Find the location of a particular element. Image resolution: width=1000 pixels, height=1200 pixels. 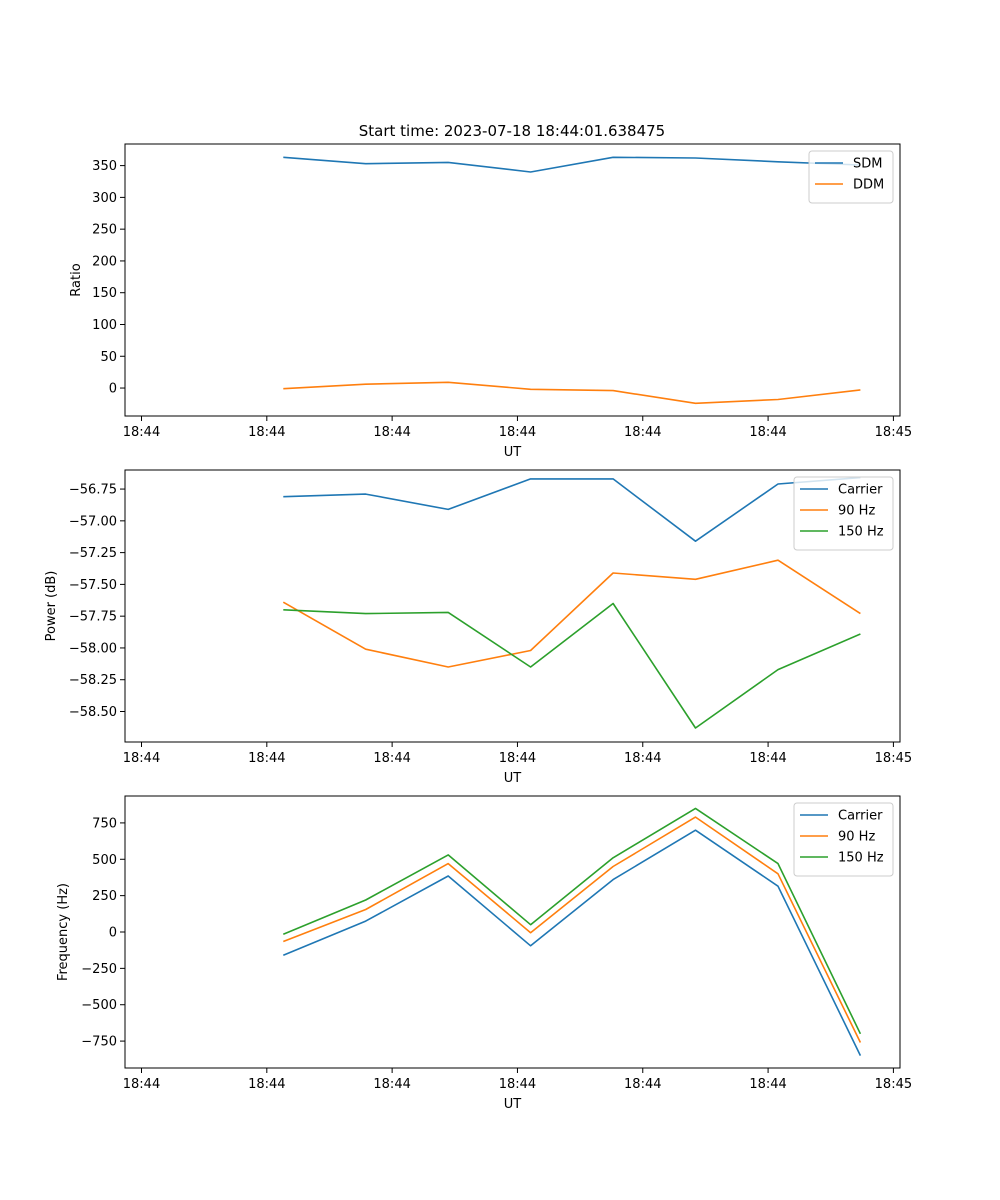

y-tick-label: 100 is located at coordinates (104, 325).